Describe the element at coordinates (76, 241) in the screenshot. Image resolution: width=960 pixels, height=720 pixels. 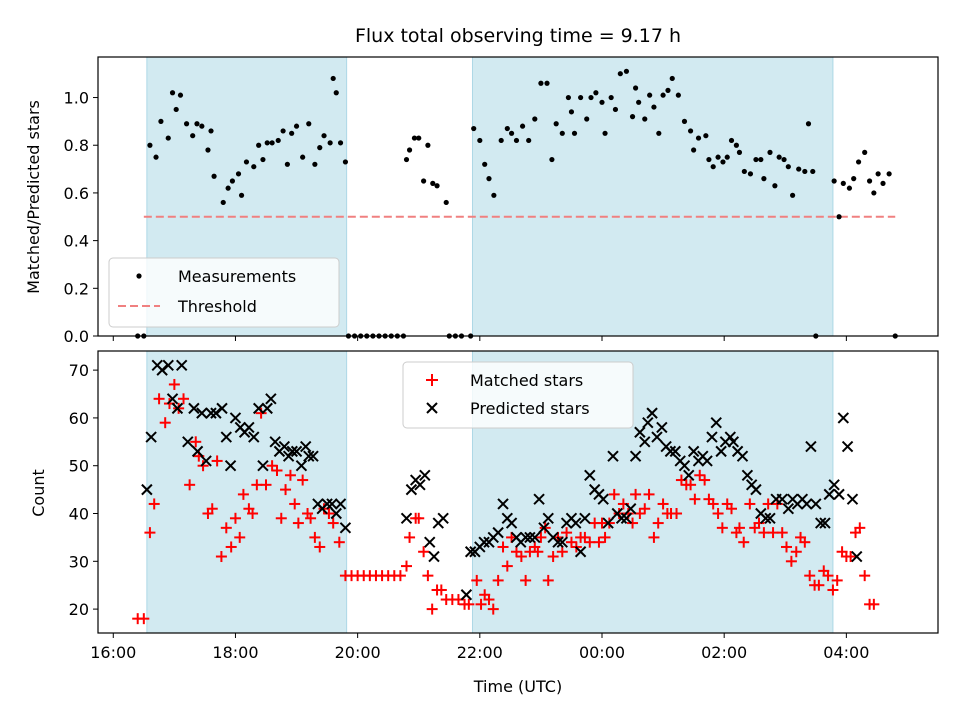
I see `top-y-tick-label: 0.4` at that location.